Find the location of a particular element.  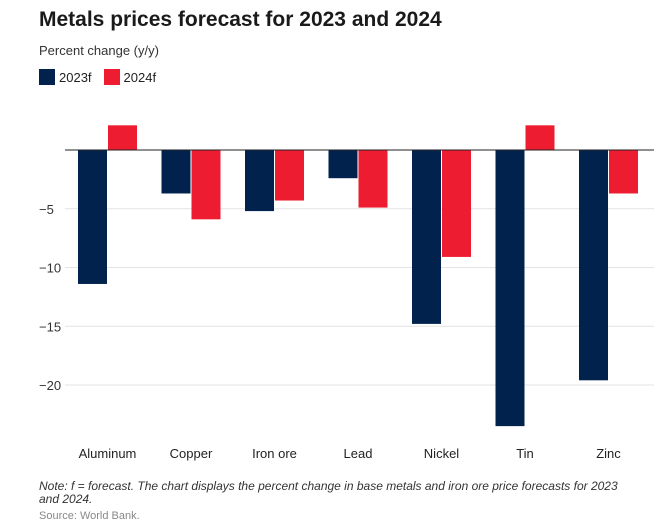

y-tick-label: −15 is located at coordinates (50, 326).